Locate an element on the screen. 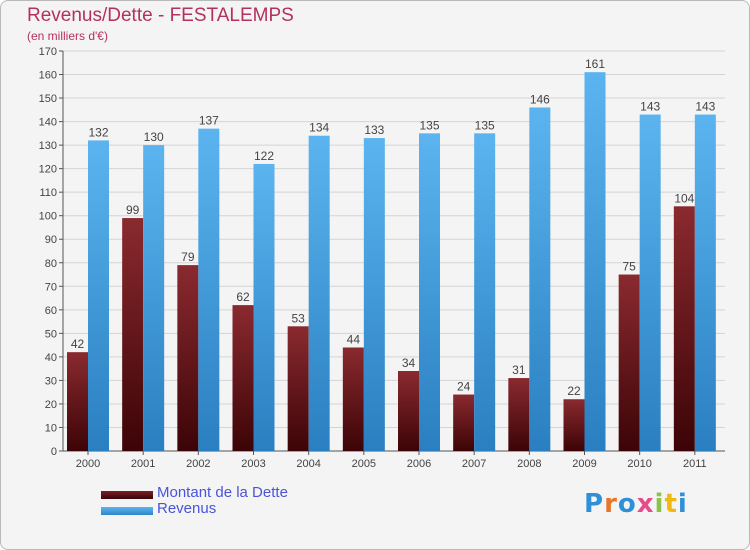 The height and width of the screenshot is (550, 750). data-label-debt: 79 is located at coordinates (188, 257).